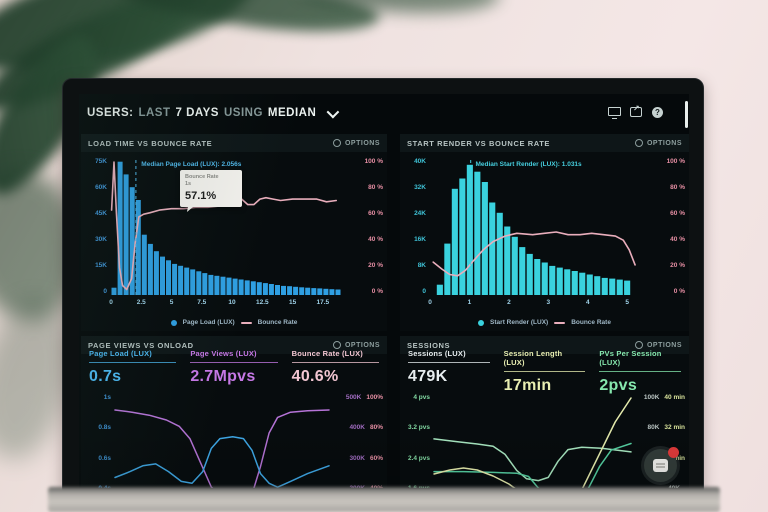 The height and width of the screenshot is (512, 768). Describe the element at coordinates (544, 322) in the screenshot. I see `legend: Start Render (LUX) Bounce Rate` at that location.